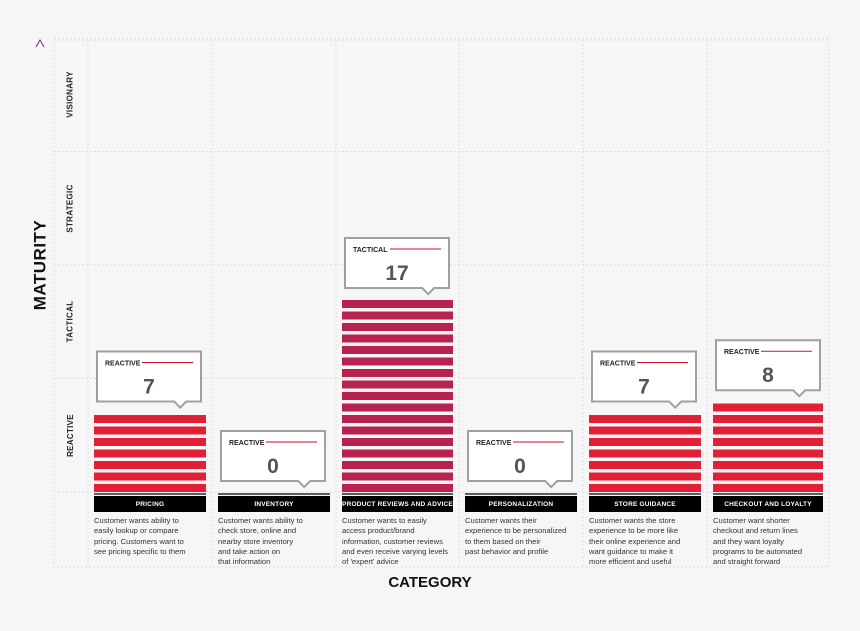  Describe the element at coordinates (256, 541) in the screenshot. I see `description-line: nearby store inventory` at that location.